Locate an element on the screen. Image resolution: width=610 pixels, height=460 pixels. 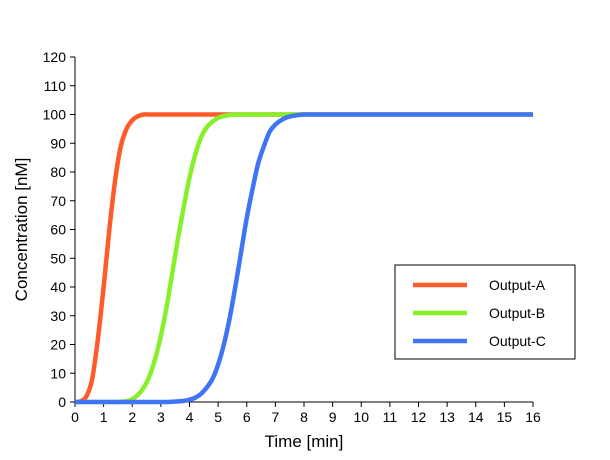
x-tick-label: 15 is located at coordinates (505, 417).